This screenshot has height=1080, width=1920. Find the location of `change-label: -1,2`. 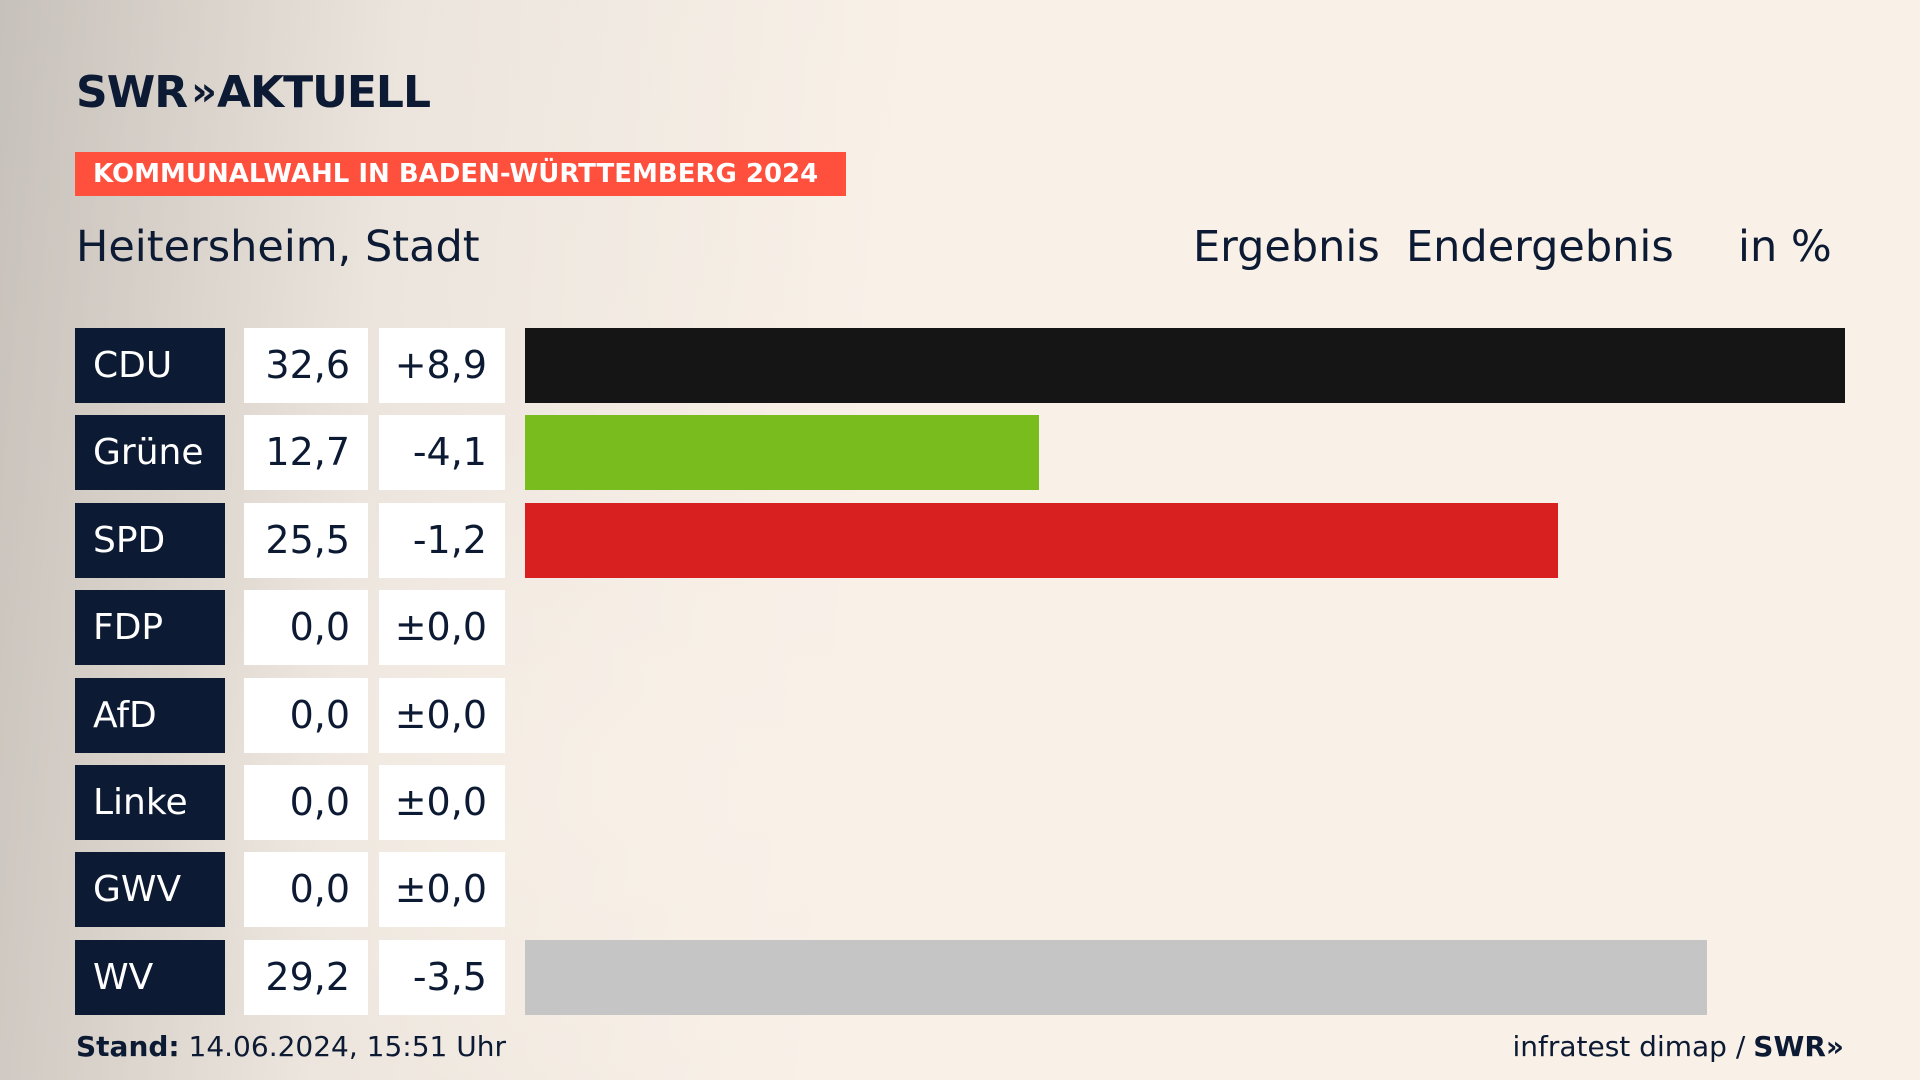

change-label: -1,2 is located at coordinates (442, 540).